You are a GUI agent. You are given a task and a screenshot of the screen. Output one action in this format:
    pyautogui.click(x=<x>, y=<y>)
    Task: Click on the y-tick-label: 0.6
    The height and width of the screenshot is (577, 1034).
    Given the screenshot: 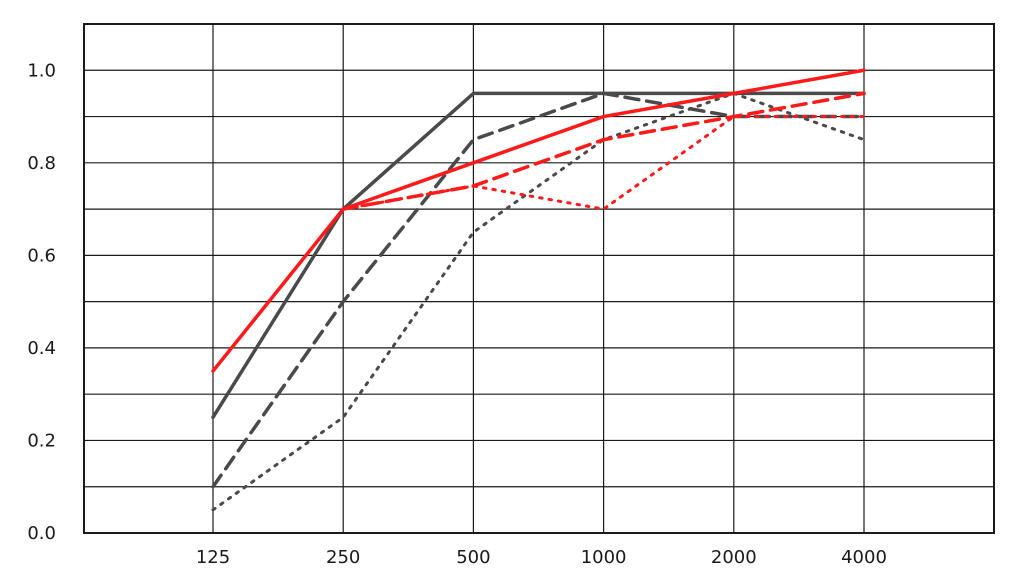 What is the action you would take?
    pyautogui.click(x=41, y=255)
    